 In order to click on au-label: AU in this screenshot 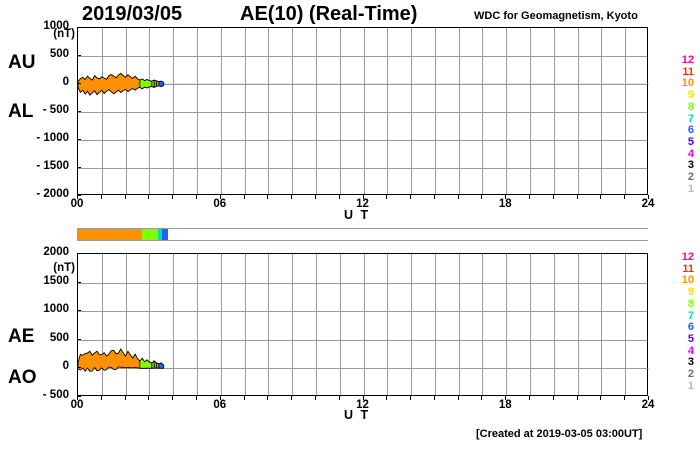, I will do `click(22, 62)`.